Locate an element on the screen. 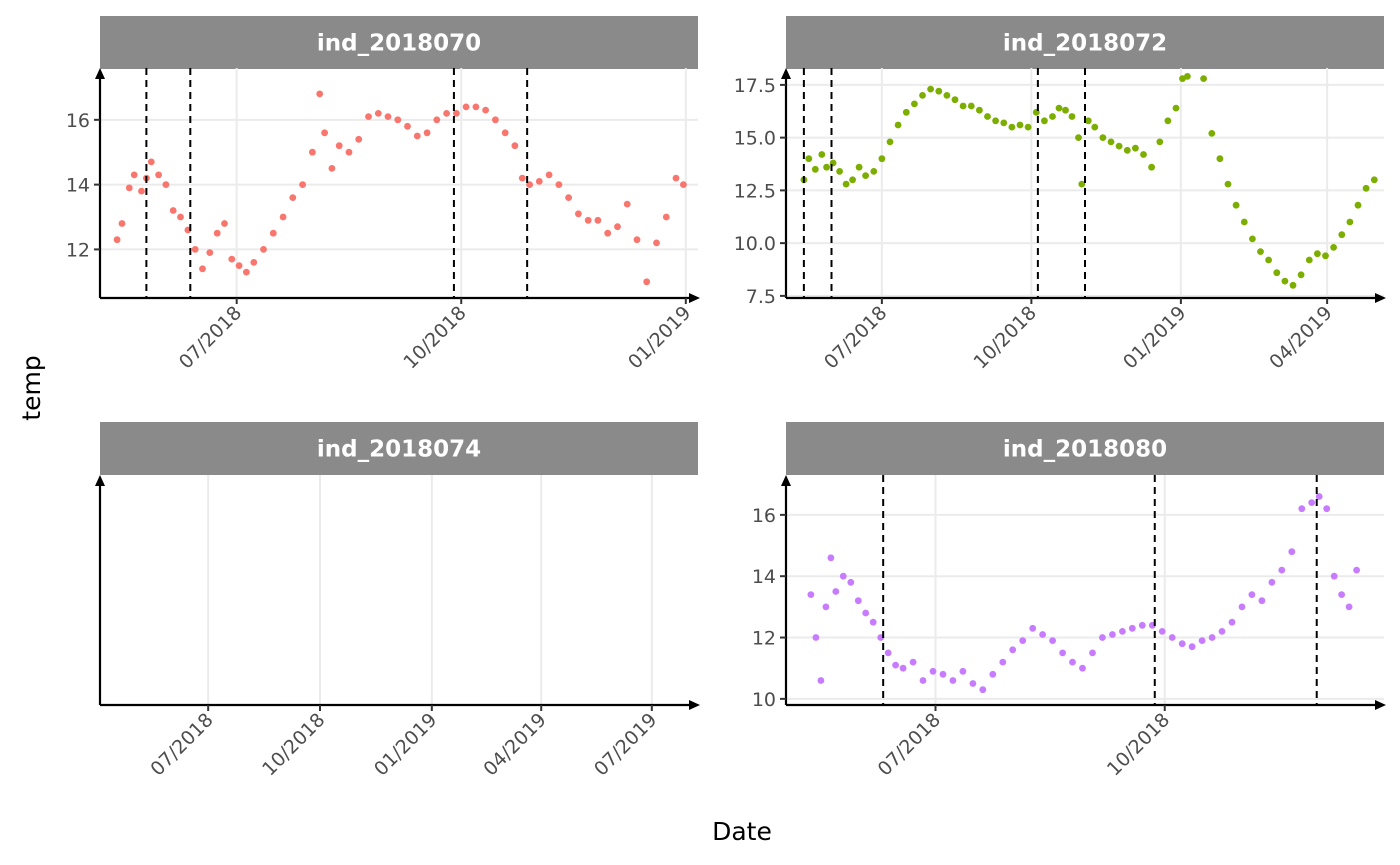 This screenshot has width=1400, height=865. y-axis-title: temp is located at coordinates (31, 387).